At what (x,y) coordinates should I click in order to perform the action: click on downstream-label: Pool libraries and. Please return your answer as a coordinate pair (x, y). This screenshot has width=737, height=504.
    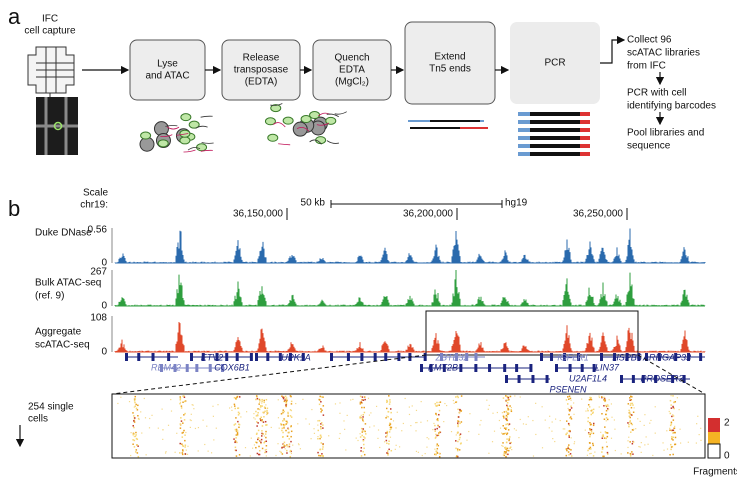
    Looking at the image, I should click on (665, 133).